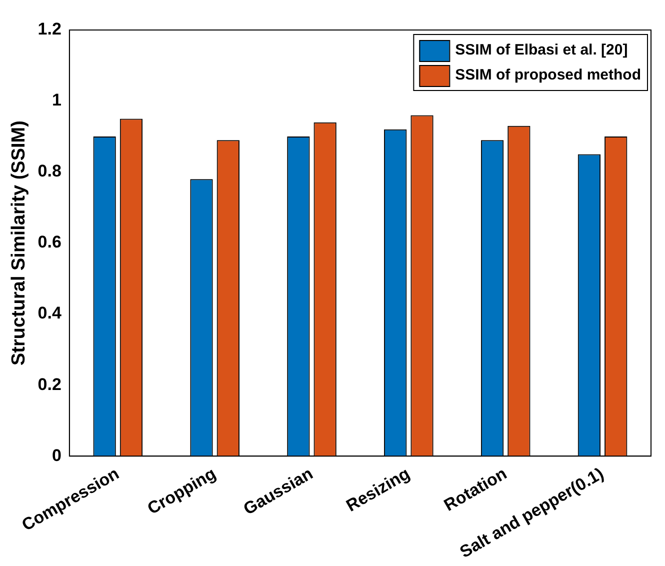 The image size is (665, 566). Describe the element at coordinates (57, 100) in the screenshot. I see `y-tick-label: 1` at that location.